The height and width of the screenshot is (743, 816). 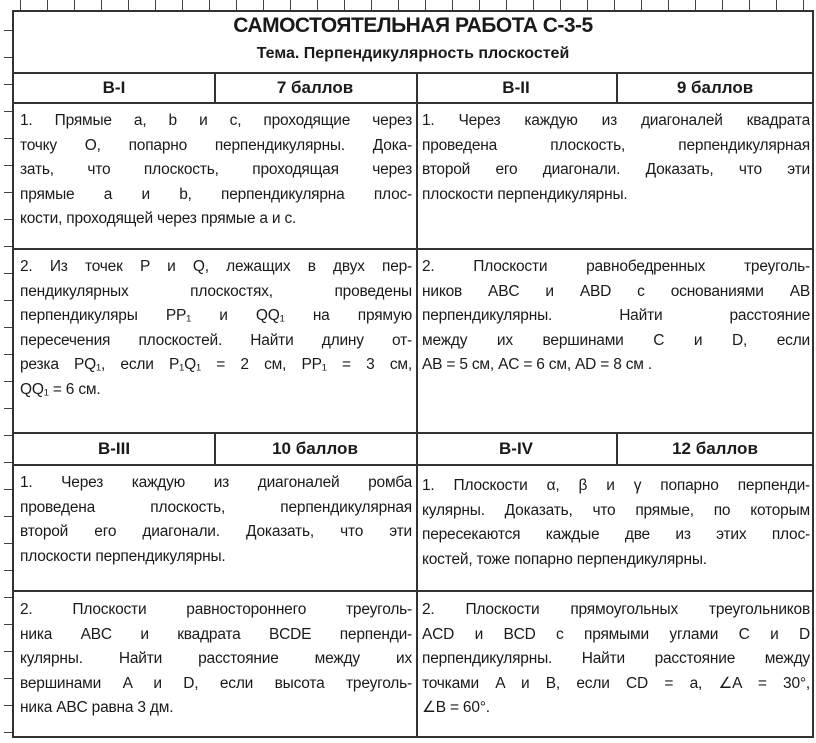 I want to click on task-line: точками A и B, если CD = a, ∠A = 30°,, so click(x=616, y=683).